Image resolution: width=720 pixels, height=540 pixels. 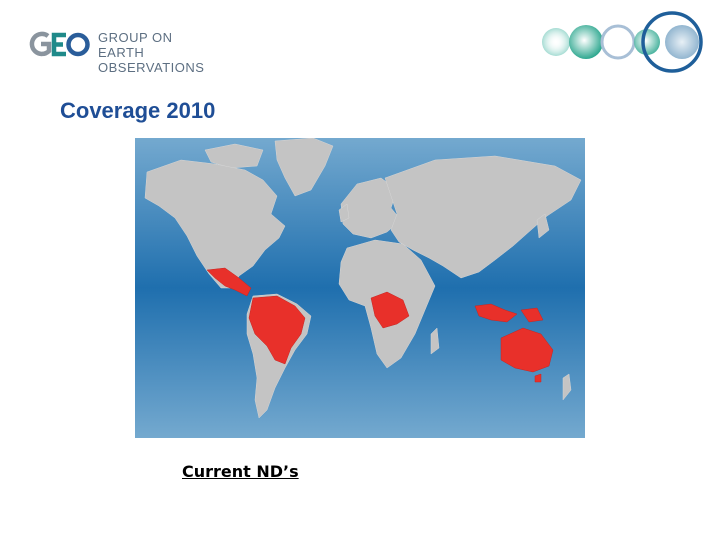 I want to click on highlight-indonesia, so click(x=496, y=313).